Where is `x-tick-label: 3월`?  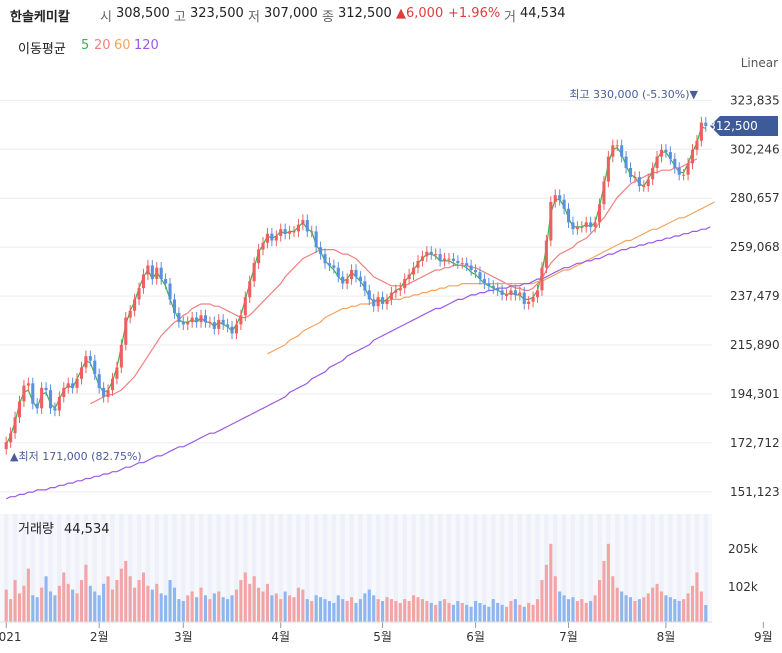
x-tick-label: 3월 is located at coordinates (183, 637).